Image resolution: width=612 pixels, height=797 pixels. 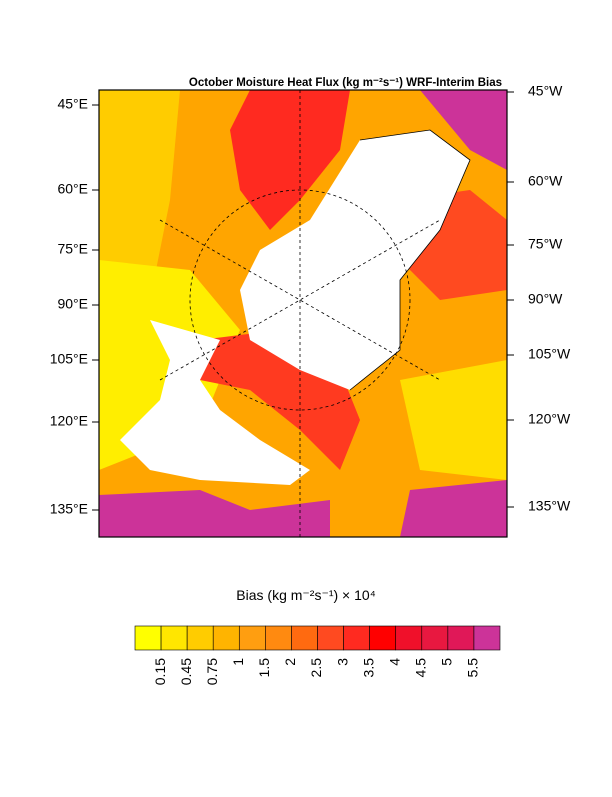 What do you see at coordinates (394, 662) in the screenshot?
I see `colorbar-tick-label: 4` at bounding box center [394, 662].